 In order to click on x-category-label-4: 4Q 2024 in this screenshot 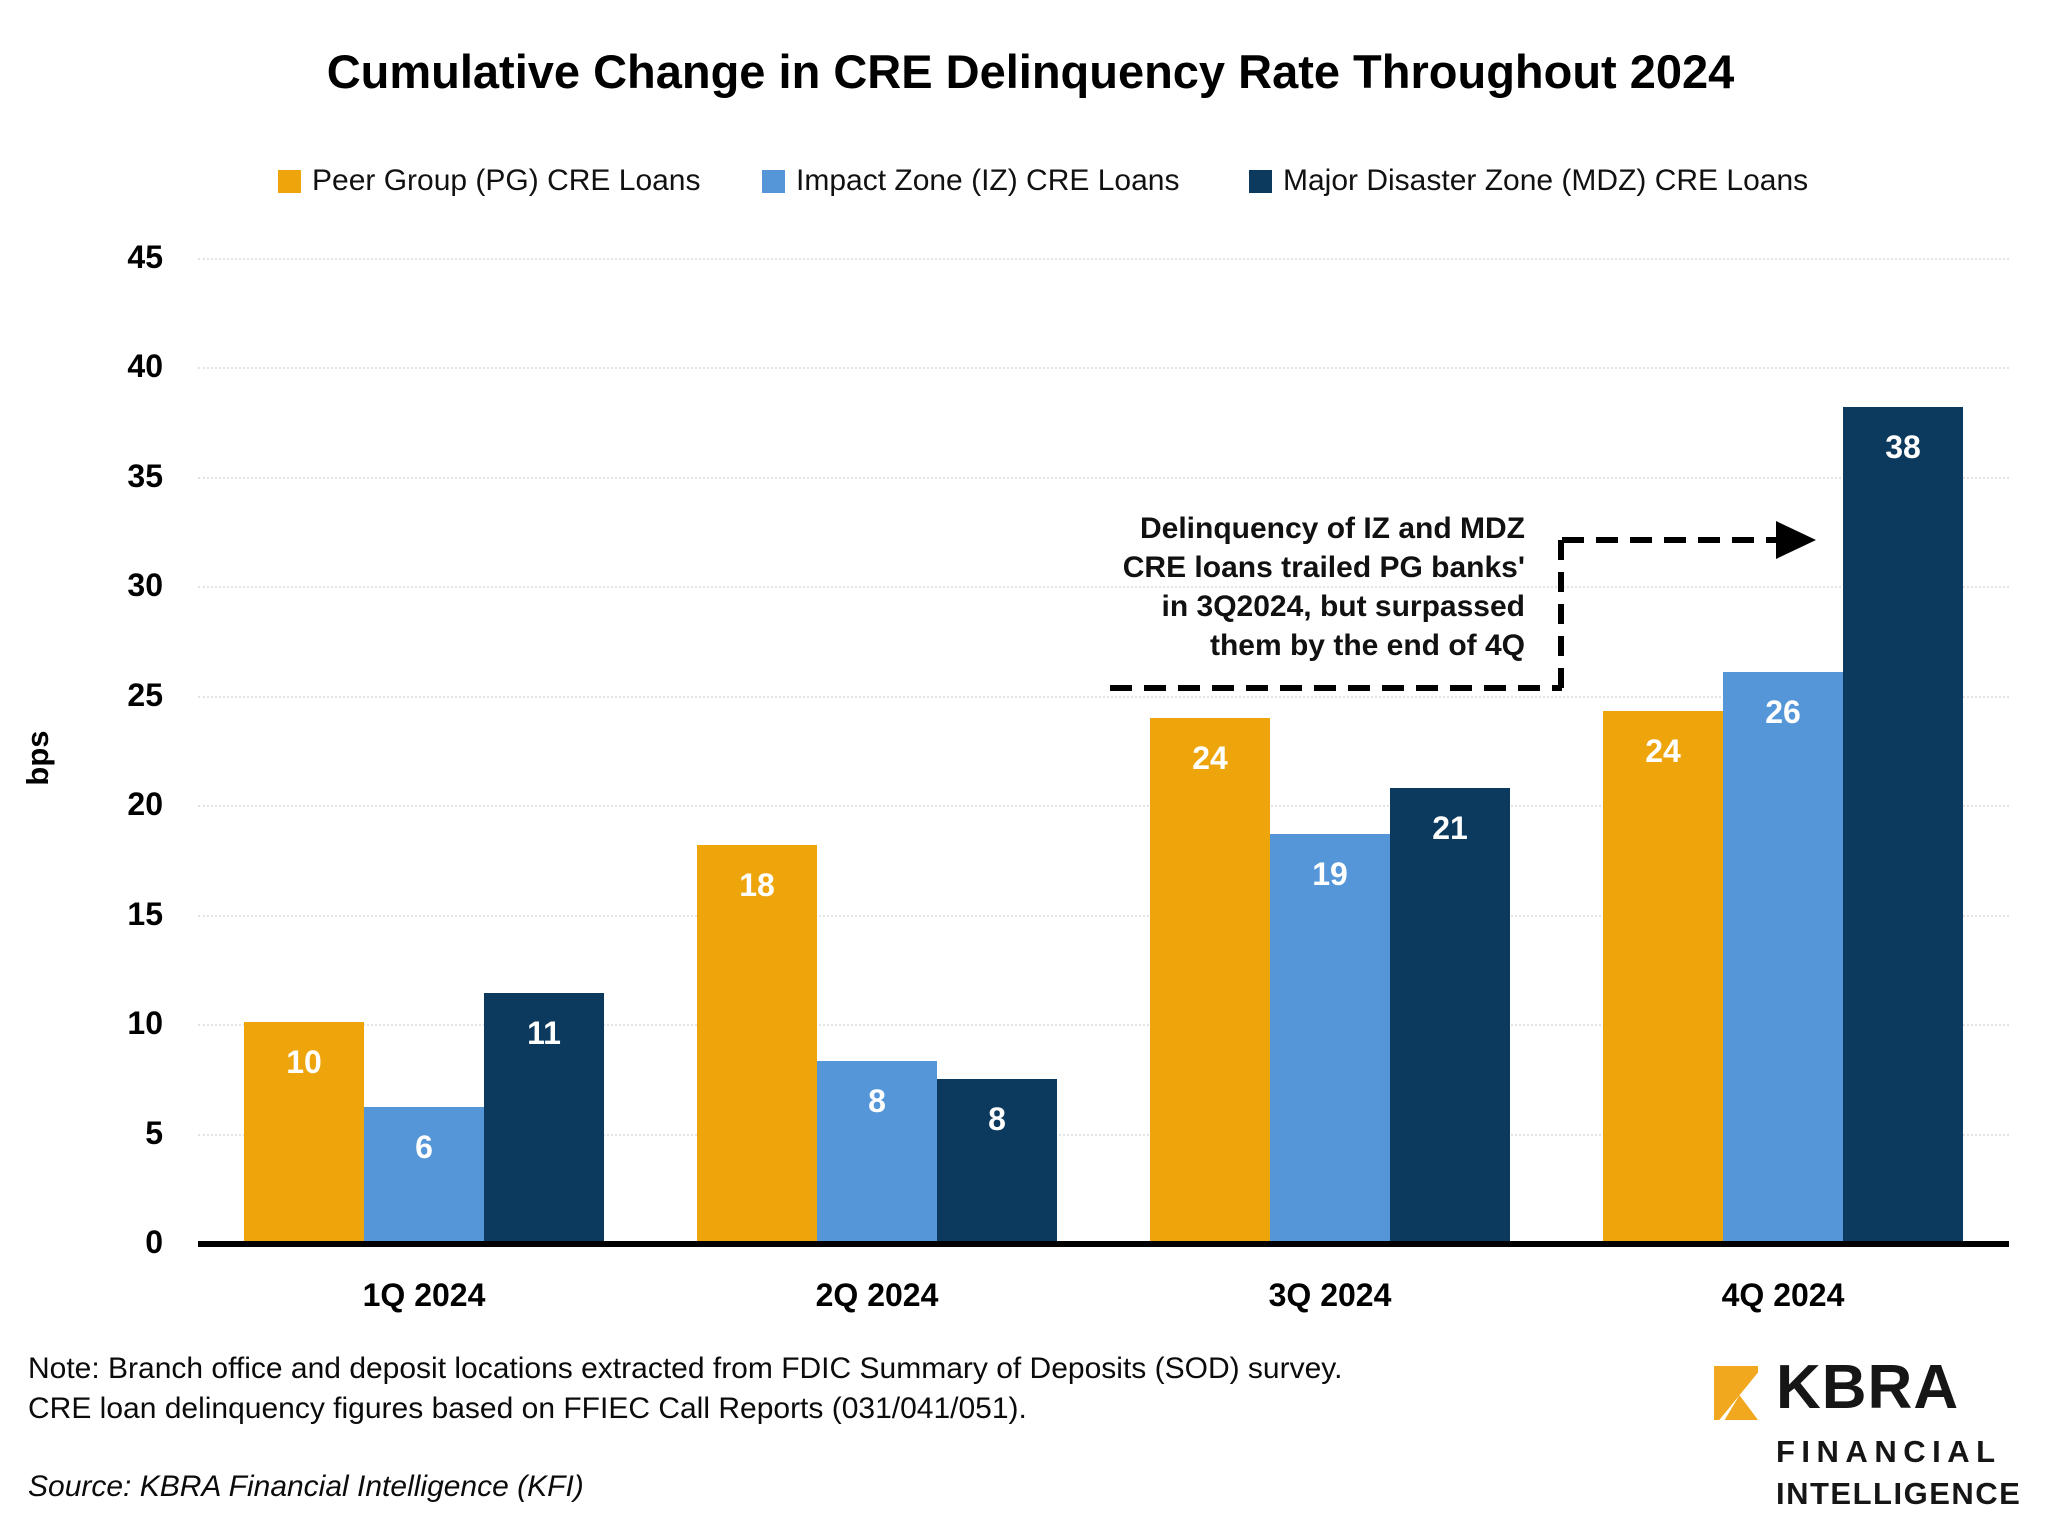, I will do `click(1783, 1295)`.